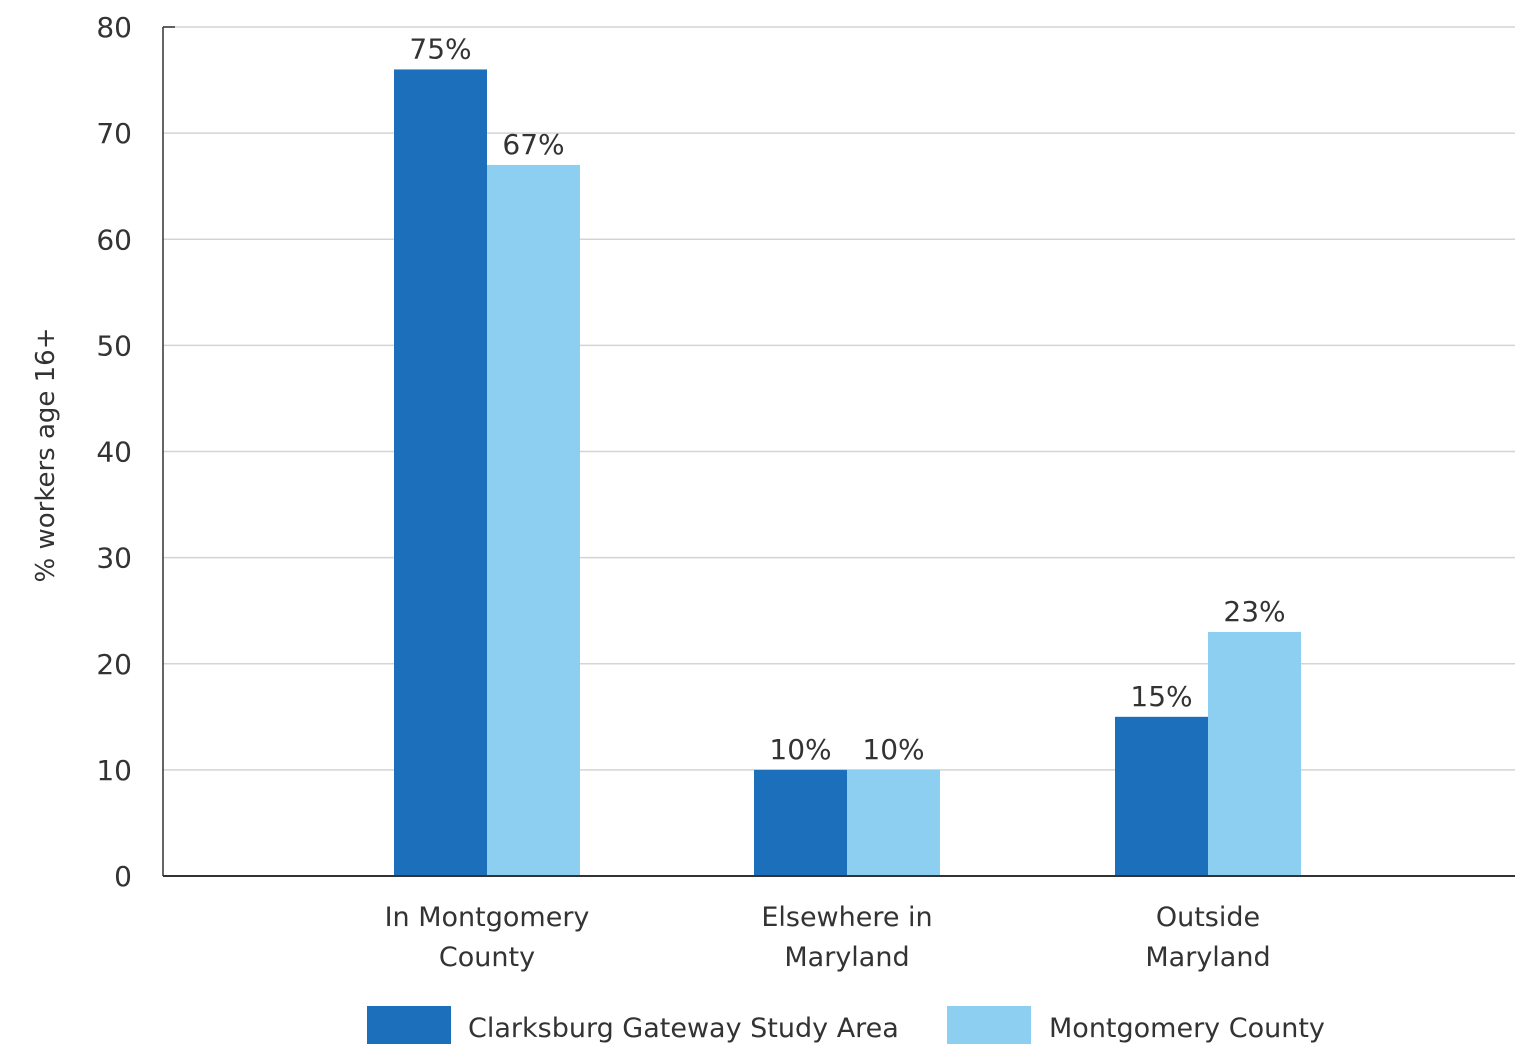 This screenshot has height=1048, width=1525. Describe the element at coordinates (533, 144) in the screenshot. I see `data-label: 67%` at that location.